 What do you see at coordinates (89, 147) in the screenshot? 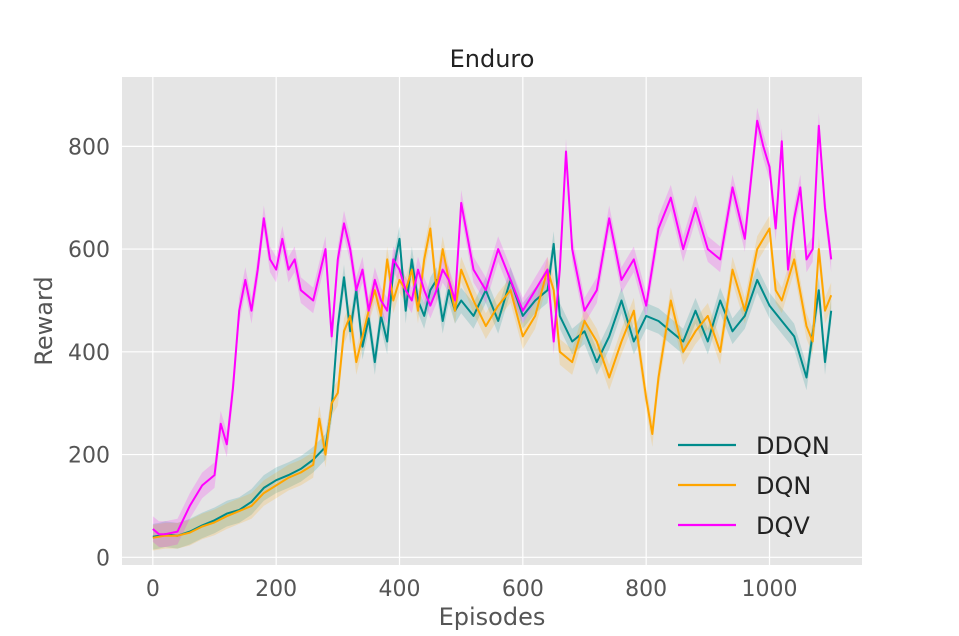
I see `y-tick-label: 800` at bounding box center [89, 147].